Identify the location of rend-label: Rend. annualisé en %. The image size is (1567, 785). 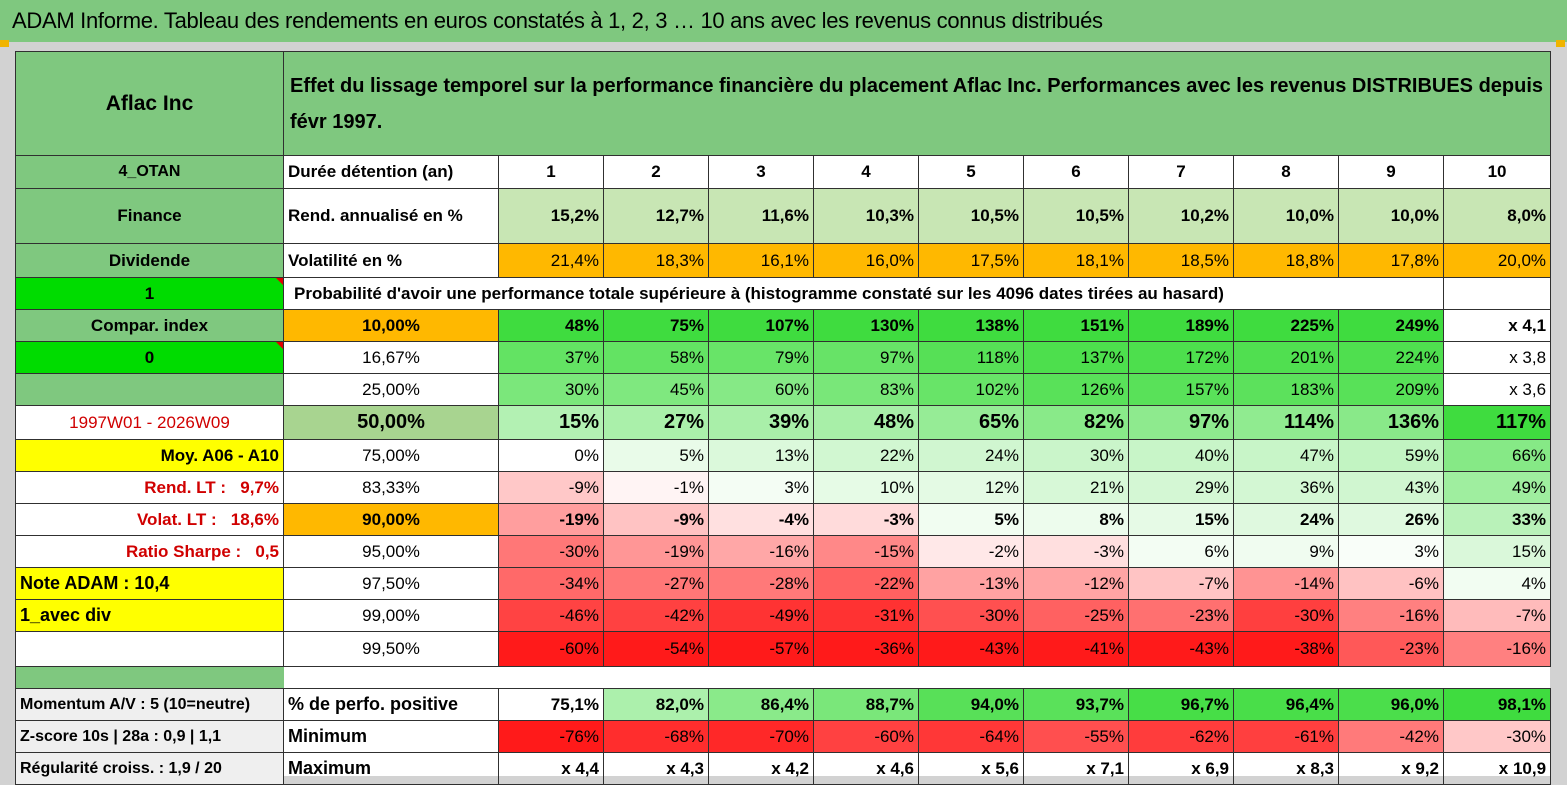
(391, 216).